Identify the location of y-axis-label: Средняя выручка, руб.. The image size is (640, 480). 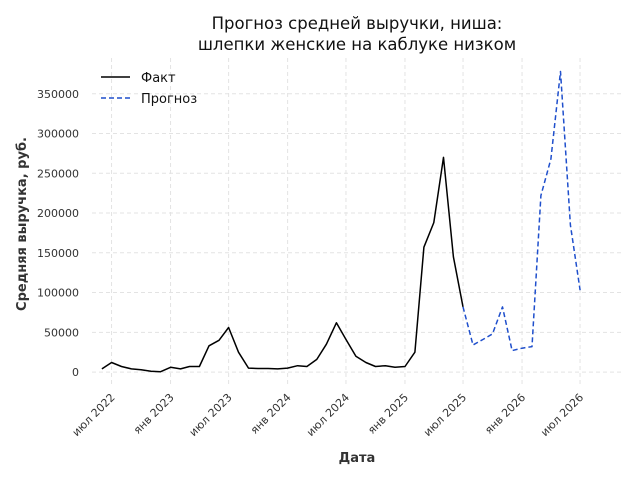
(22, 224).